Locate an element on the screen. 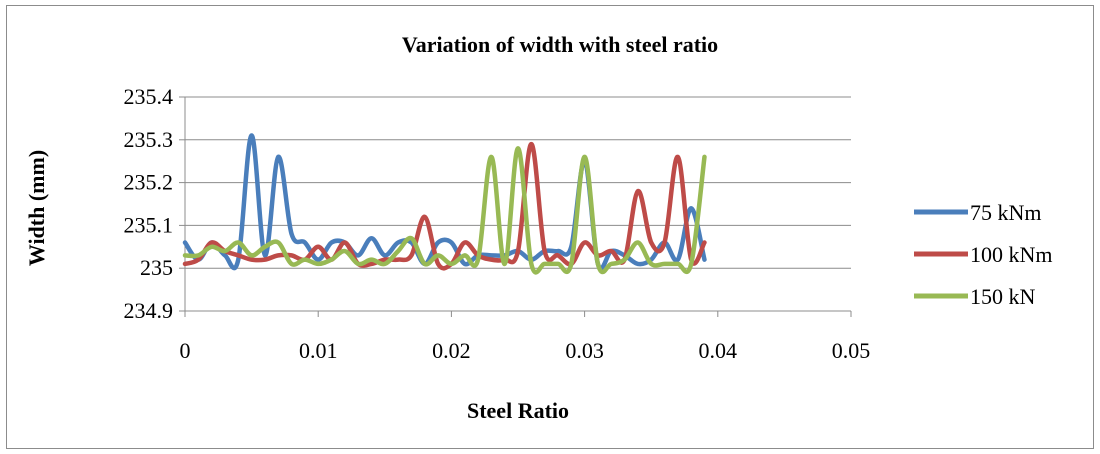 Image resolution: width=1100 pixels, height=454 pixels. x-tick-label: 0 is located at coordinates (185, 350).